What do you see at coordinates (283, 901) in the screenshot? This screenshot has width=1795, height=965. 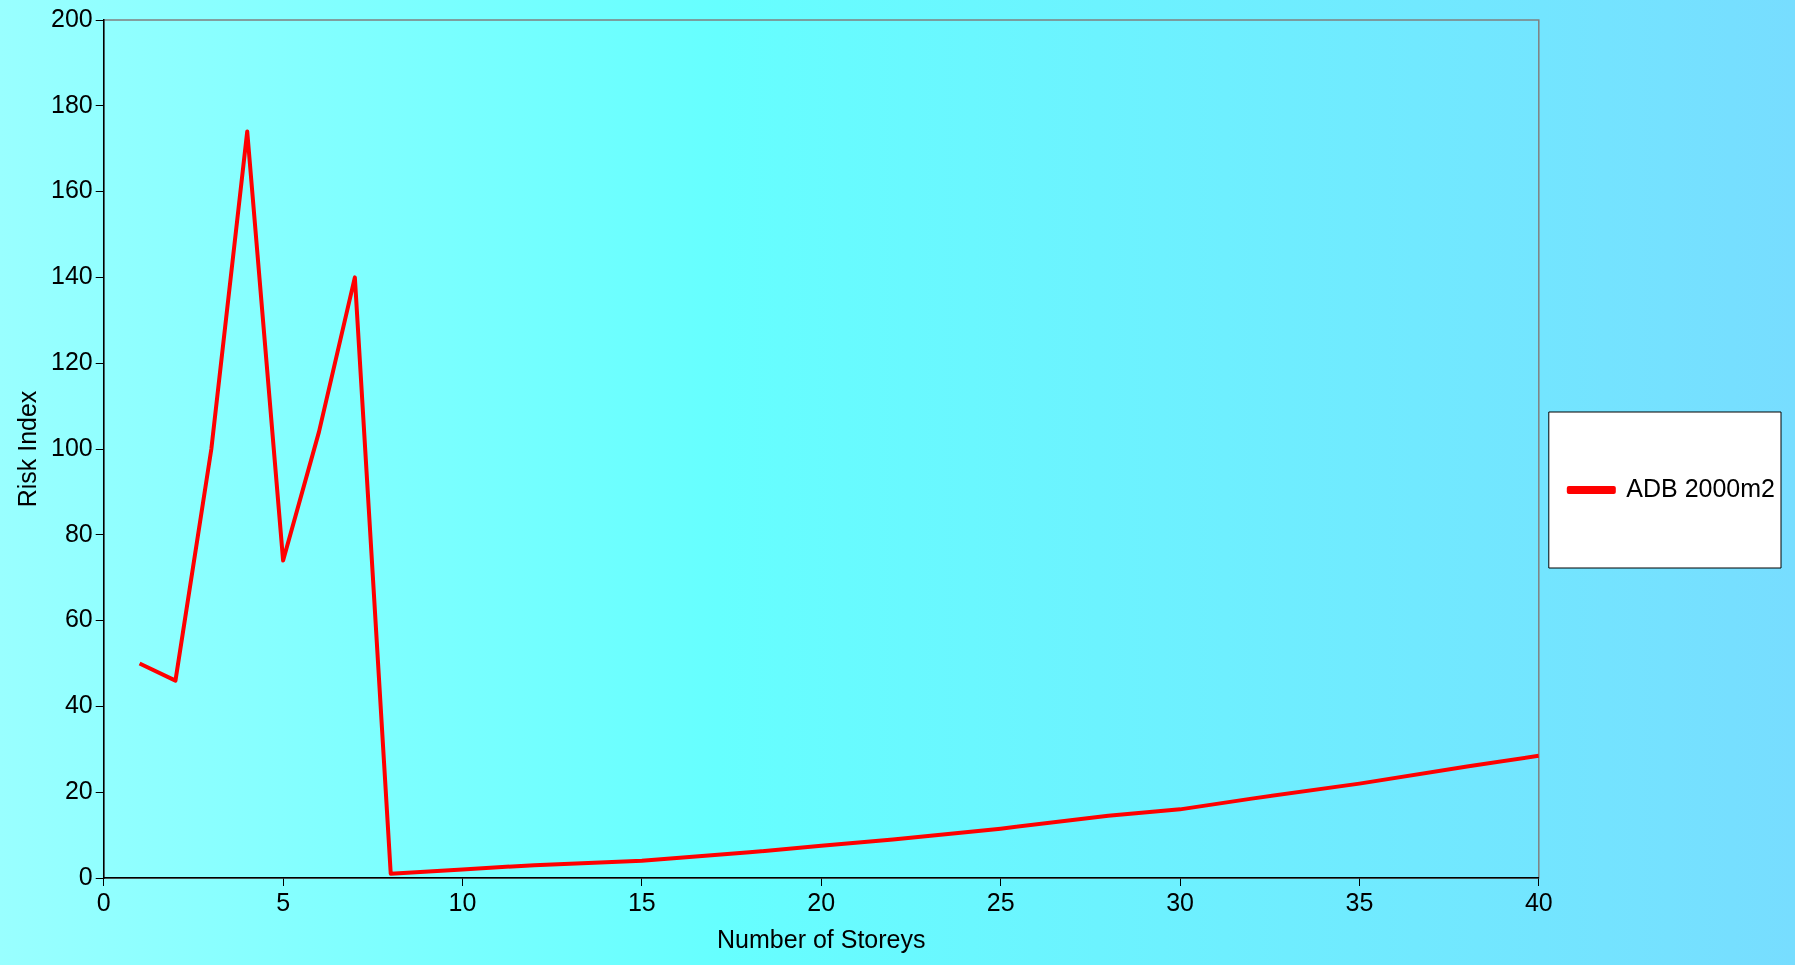 I see `x-tick-label: 5` at bounding box center [283, 901].